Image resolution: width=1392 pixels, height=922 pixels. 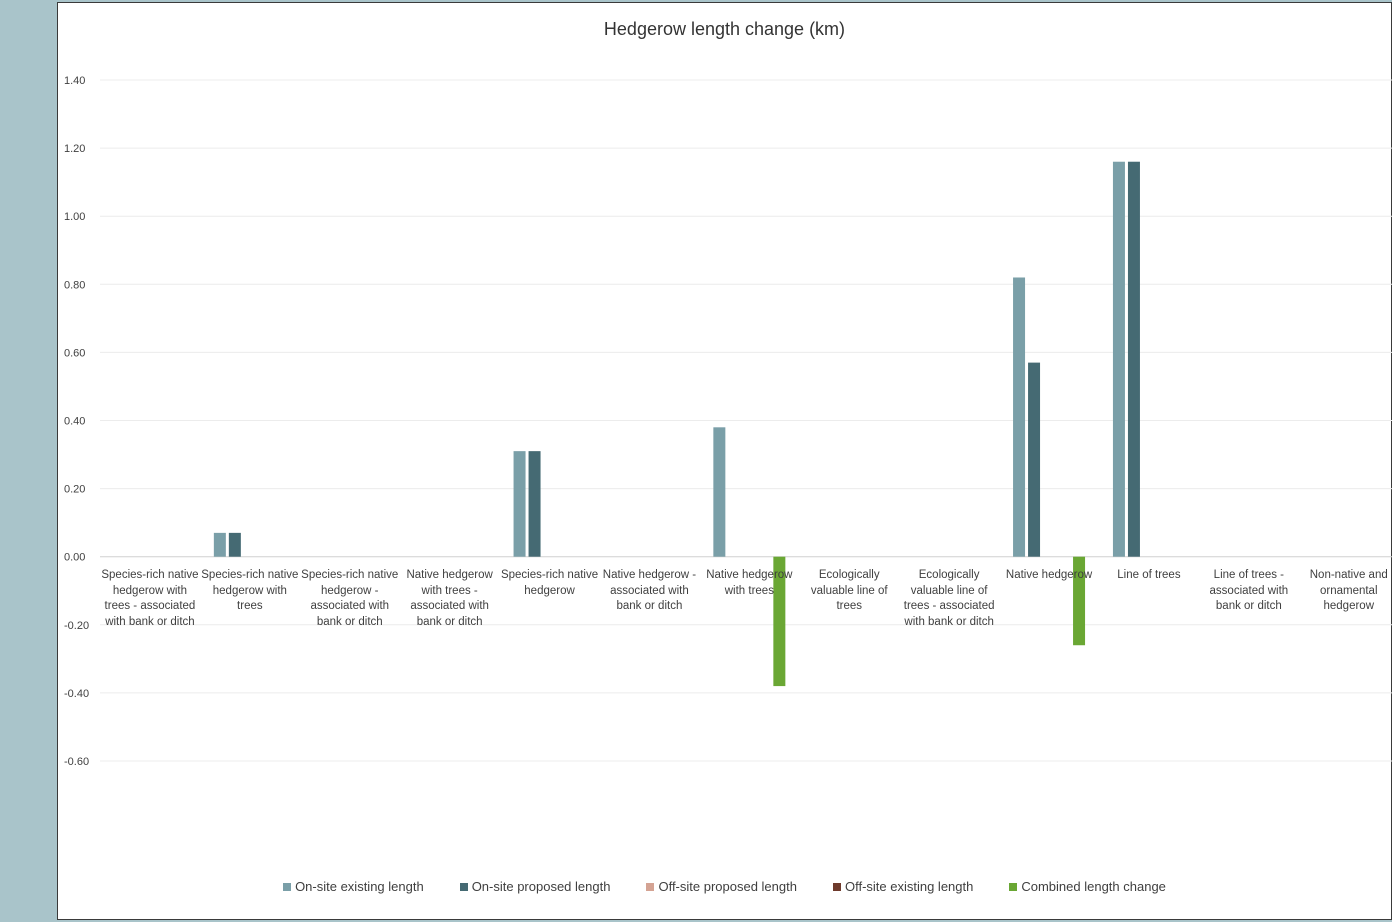 I want to click on x-tick-label: Ecologically valuable line of trees, so click(x=849, y=590).